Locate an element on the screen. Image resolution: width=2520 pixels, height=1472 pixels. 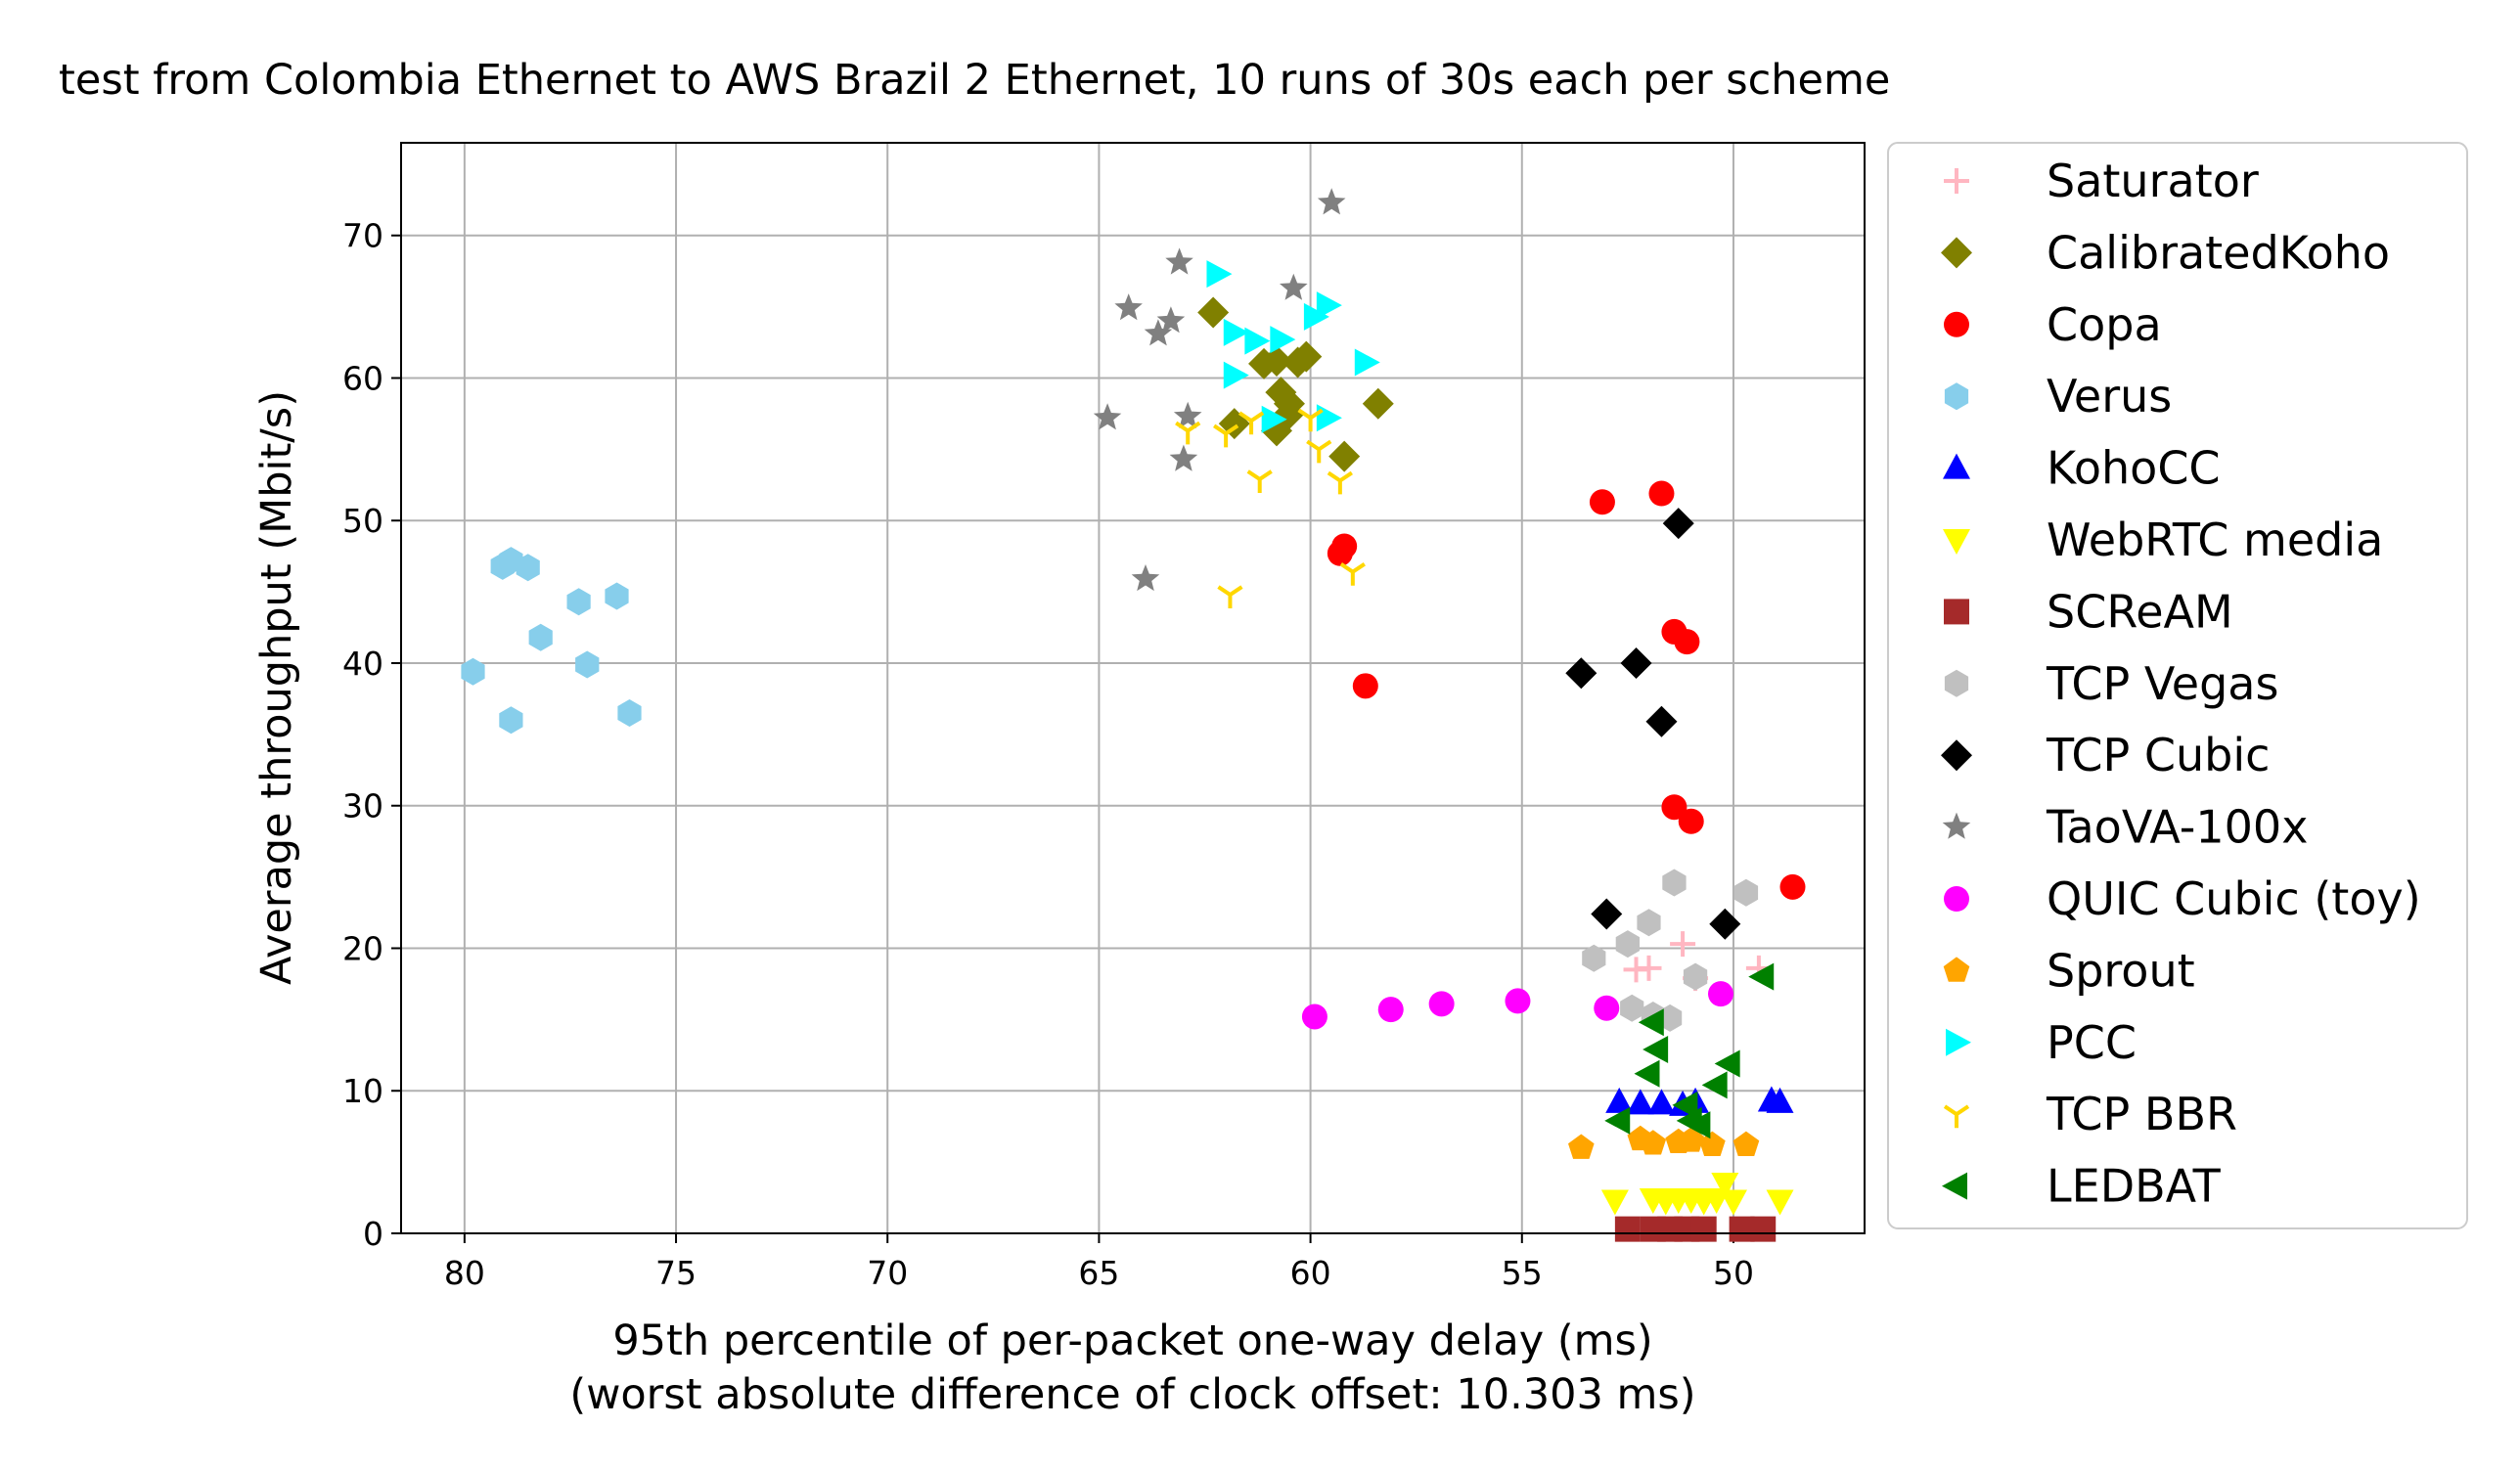
legend-label: TCP BBR is located at coordinates (2141, 1114).